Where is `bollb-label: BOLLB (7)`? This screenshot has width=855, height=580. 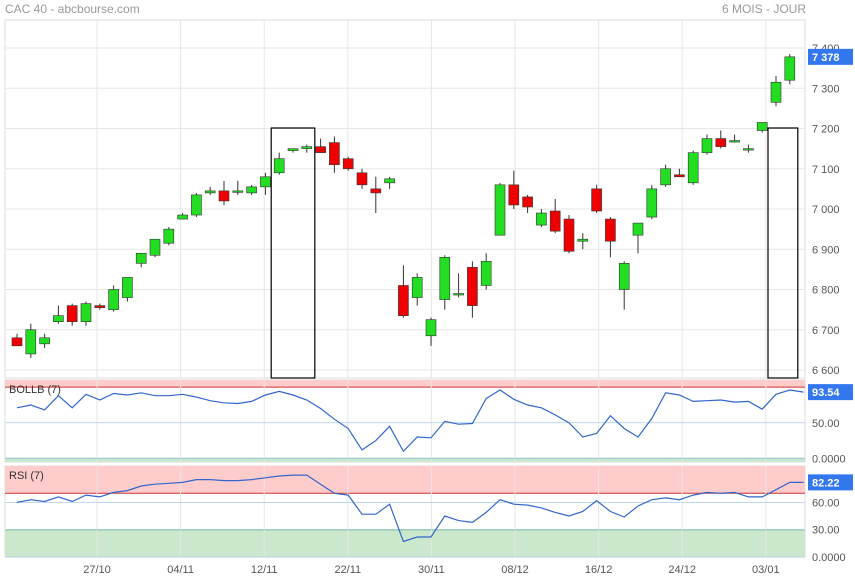 bollb-label: BOLLB (7) is located at coordinates (35, 390).